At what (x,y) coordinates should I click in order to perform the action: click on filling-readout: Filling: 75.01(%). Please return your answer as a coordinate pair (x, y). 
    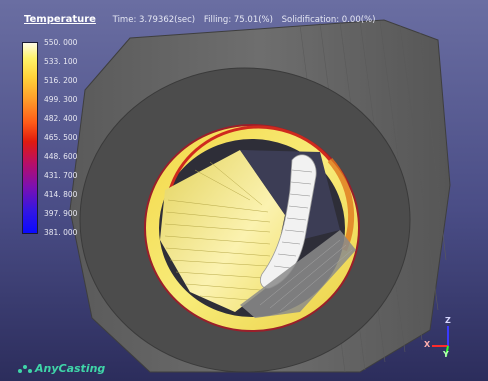
    Looking at the image, I should click on (238, 20).